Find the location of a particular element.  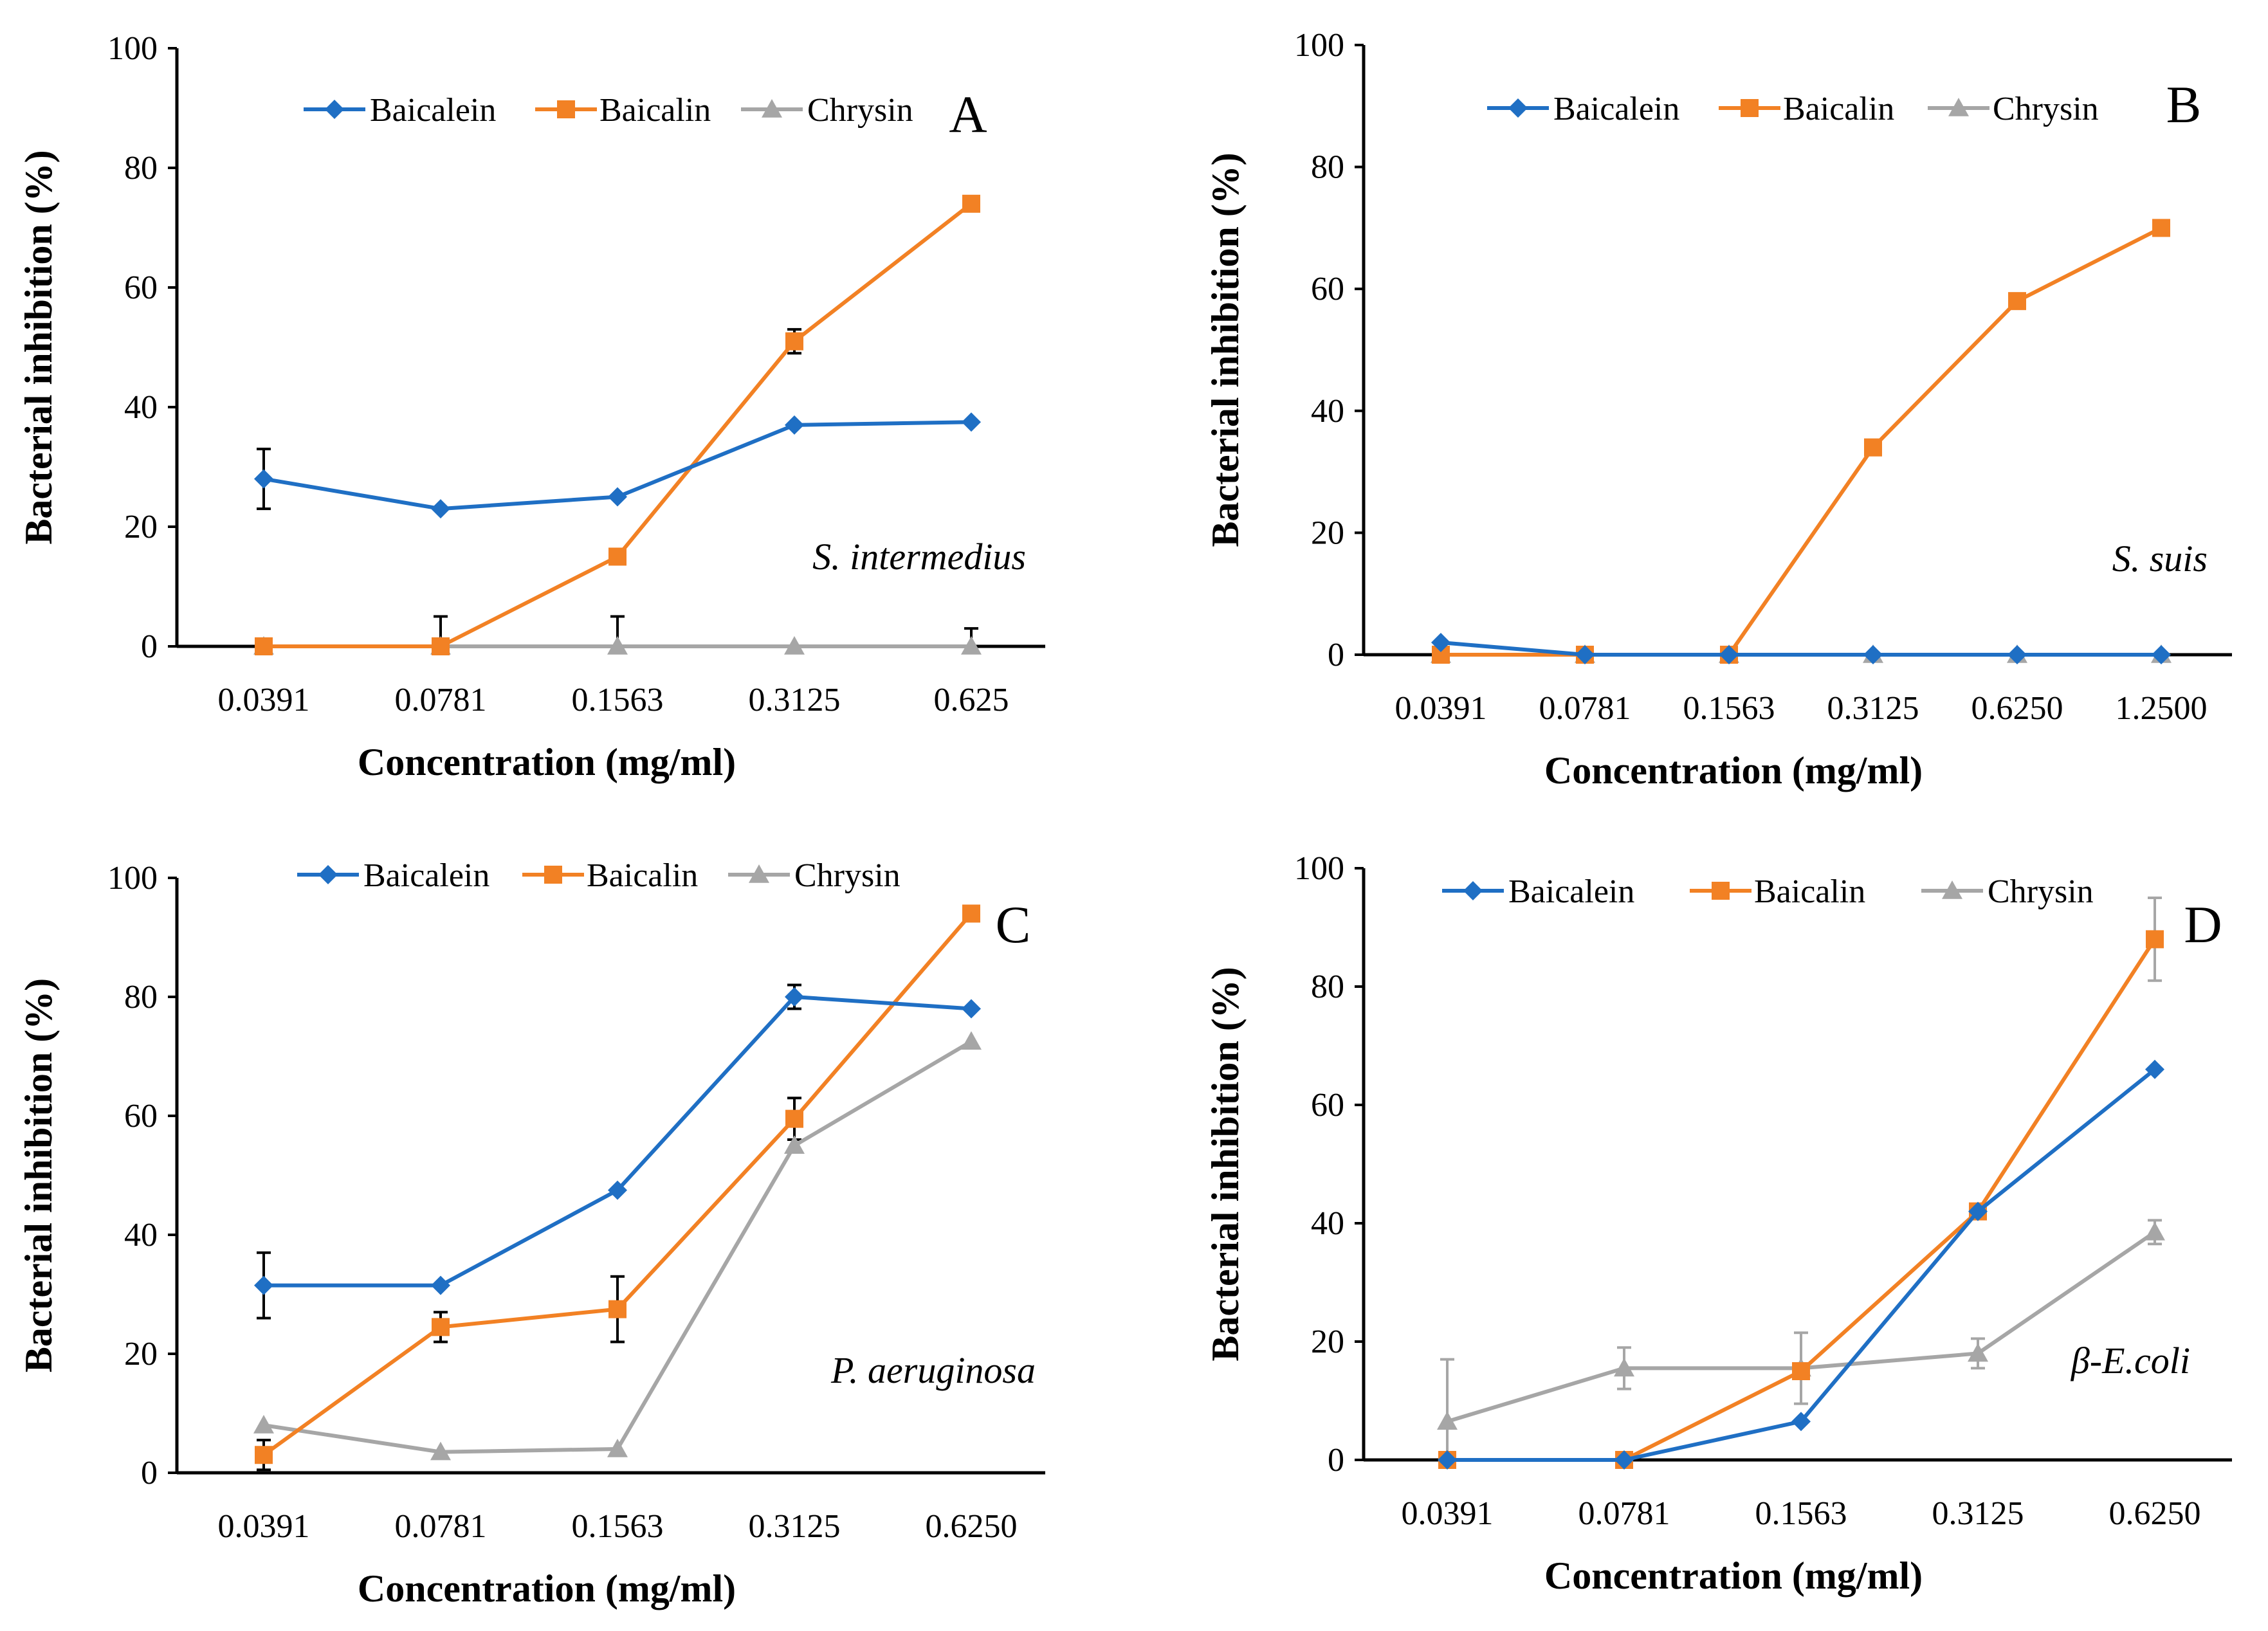

panel-b-y-tick-label: 0 is located at coordinates (1336, 655).